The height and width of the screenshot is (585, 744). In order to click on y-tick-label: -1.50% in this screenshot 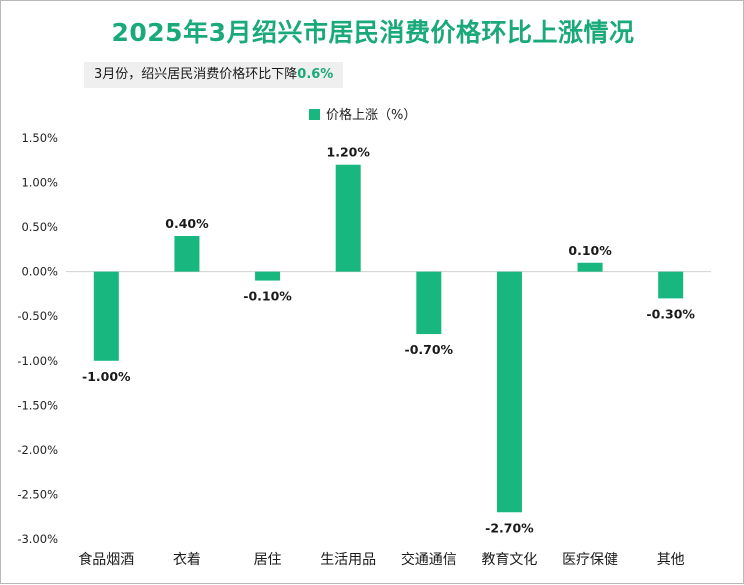, I will do `click(37, 405)`.